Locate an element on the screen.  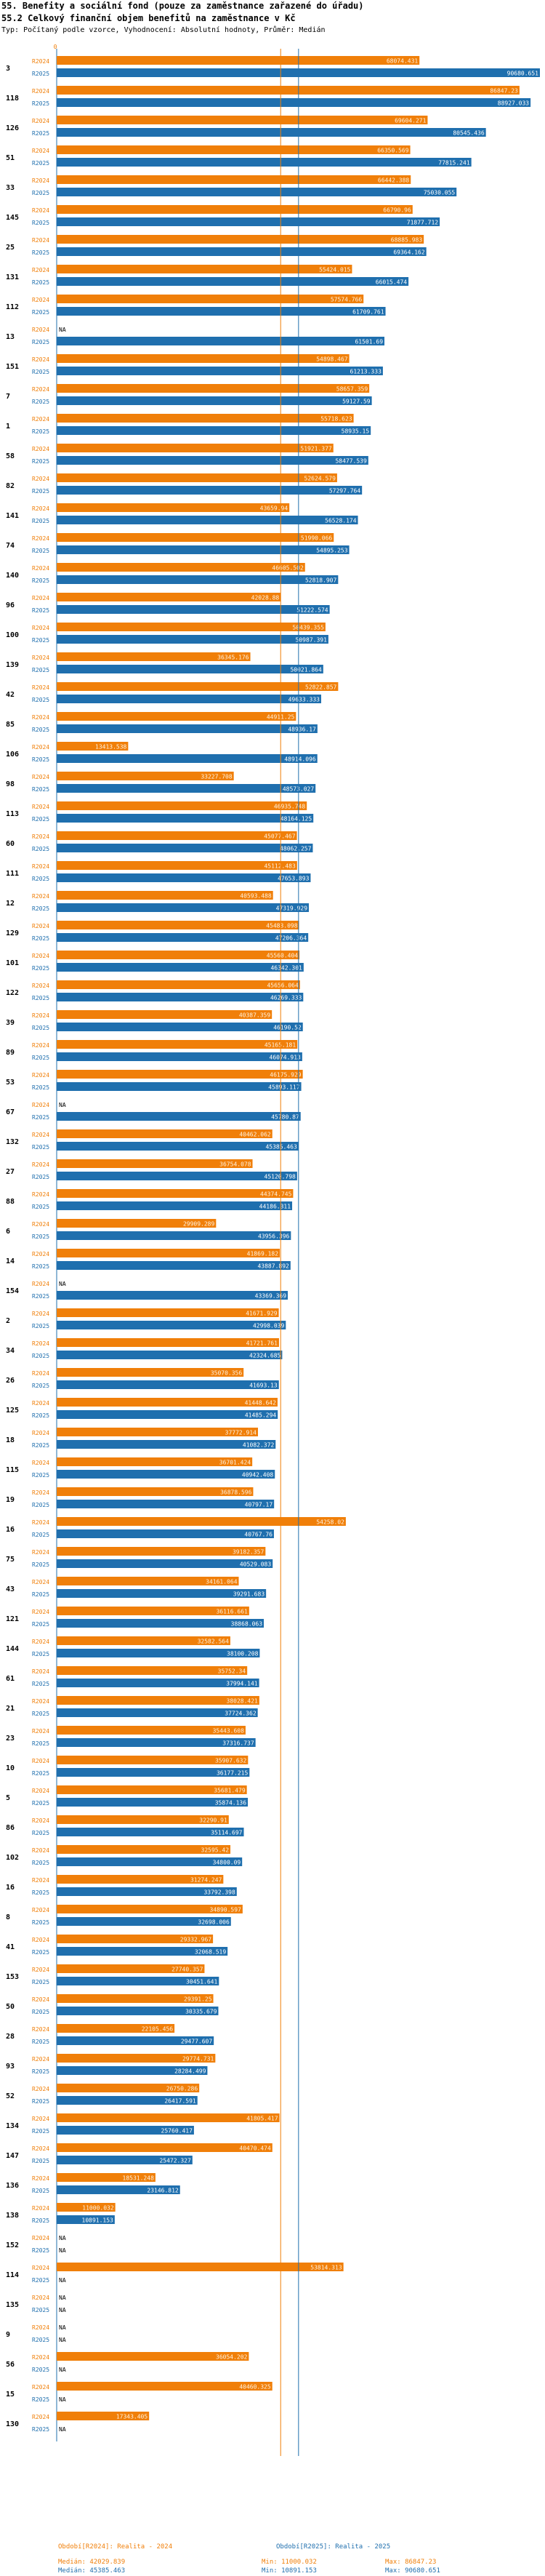
data-label: 36701.424 is located at coordinates (235, 1463).